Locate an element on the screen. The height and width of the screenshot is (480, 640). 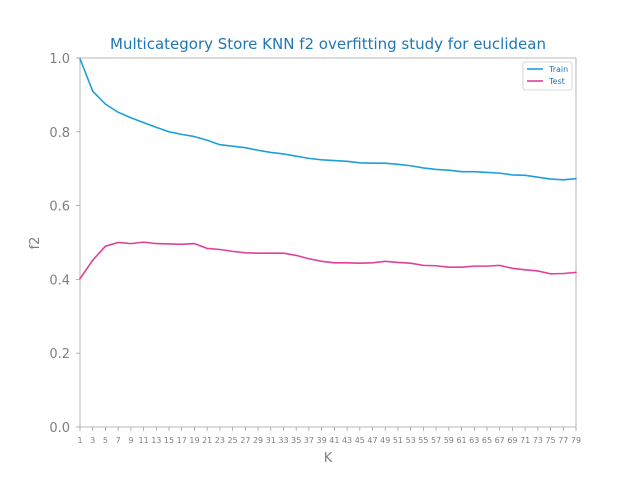
x-tick-label: 53 is located at coordinates (411, 440).